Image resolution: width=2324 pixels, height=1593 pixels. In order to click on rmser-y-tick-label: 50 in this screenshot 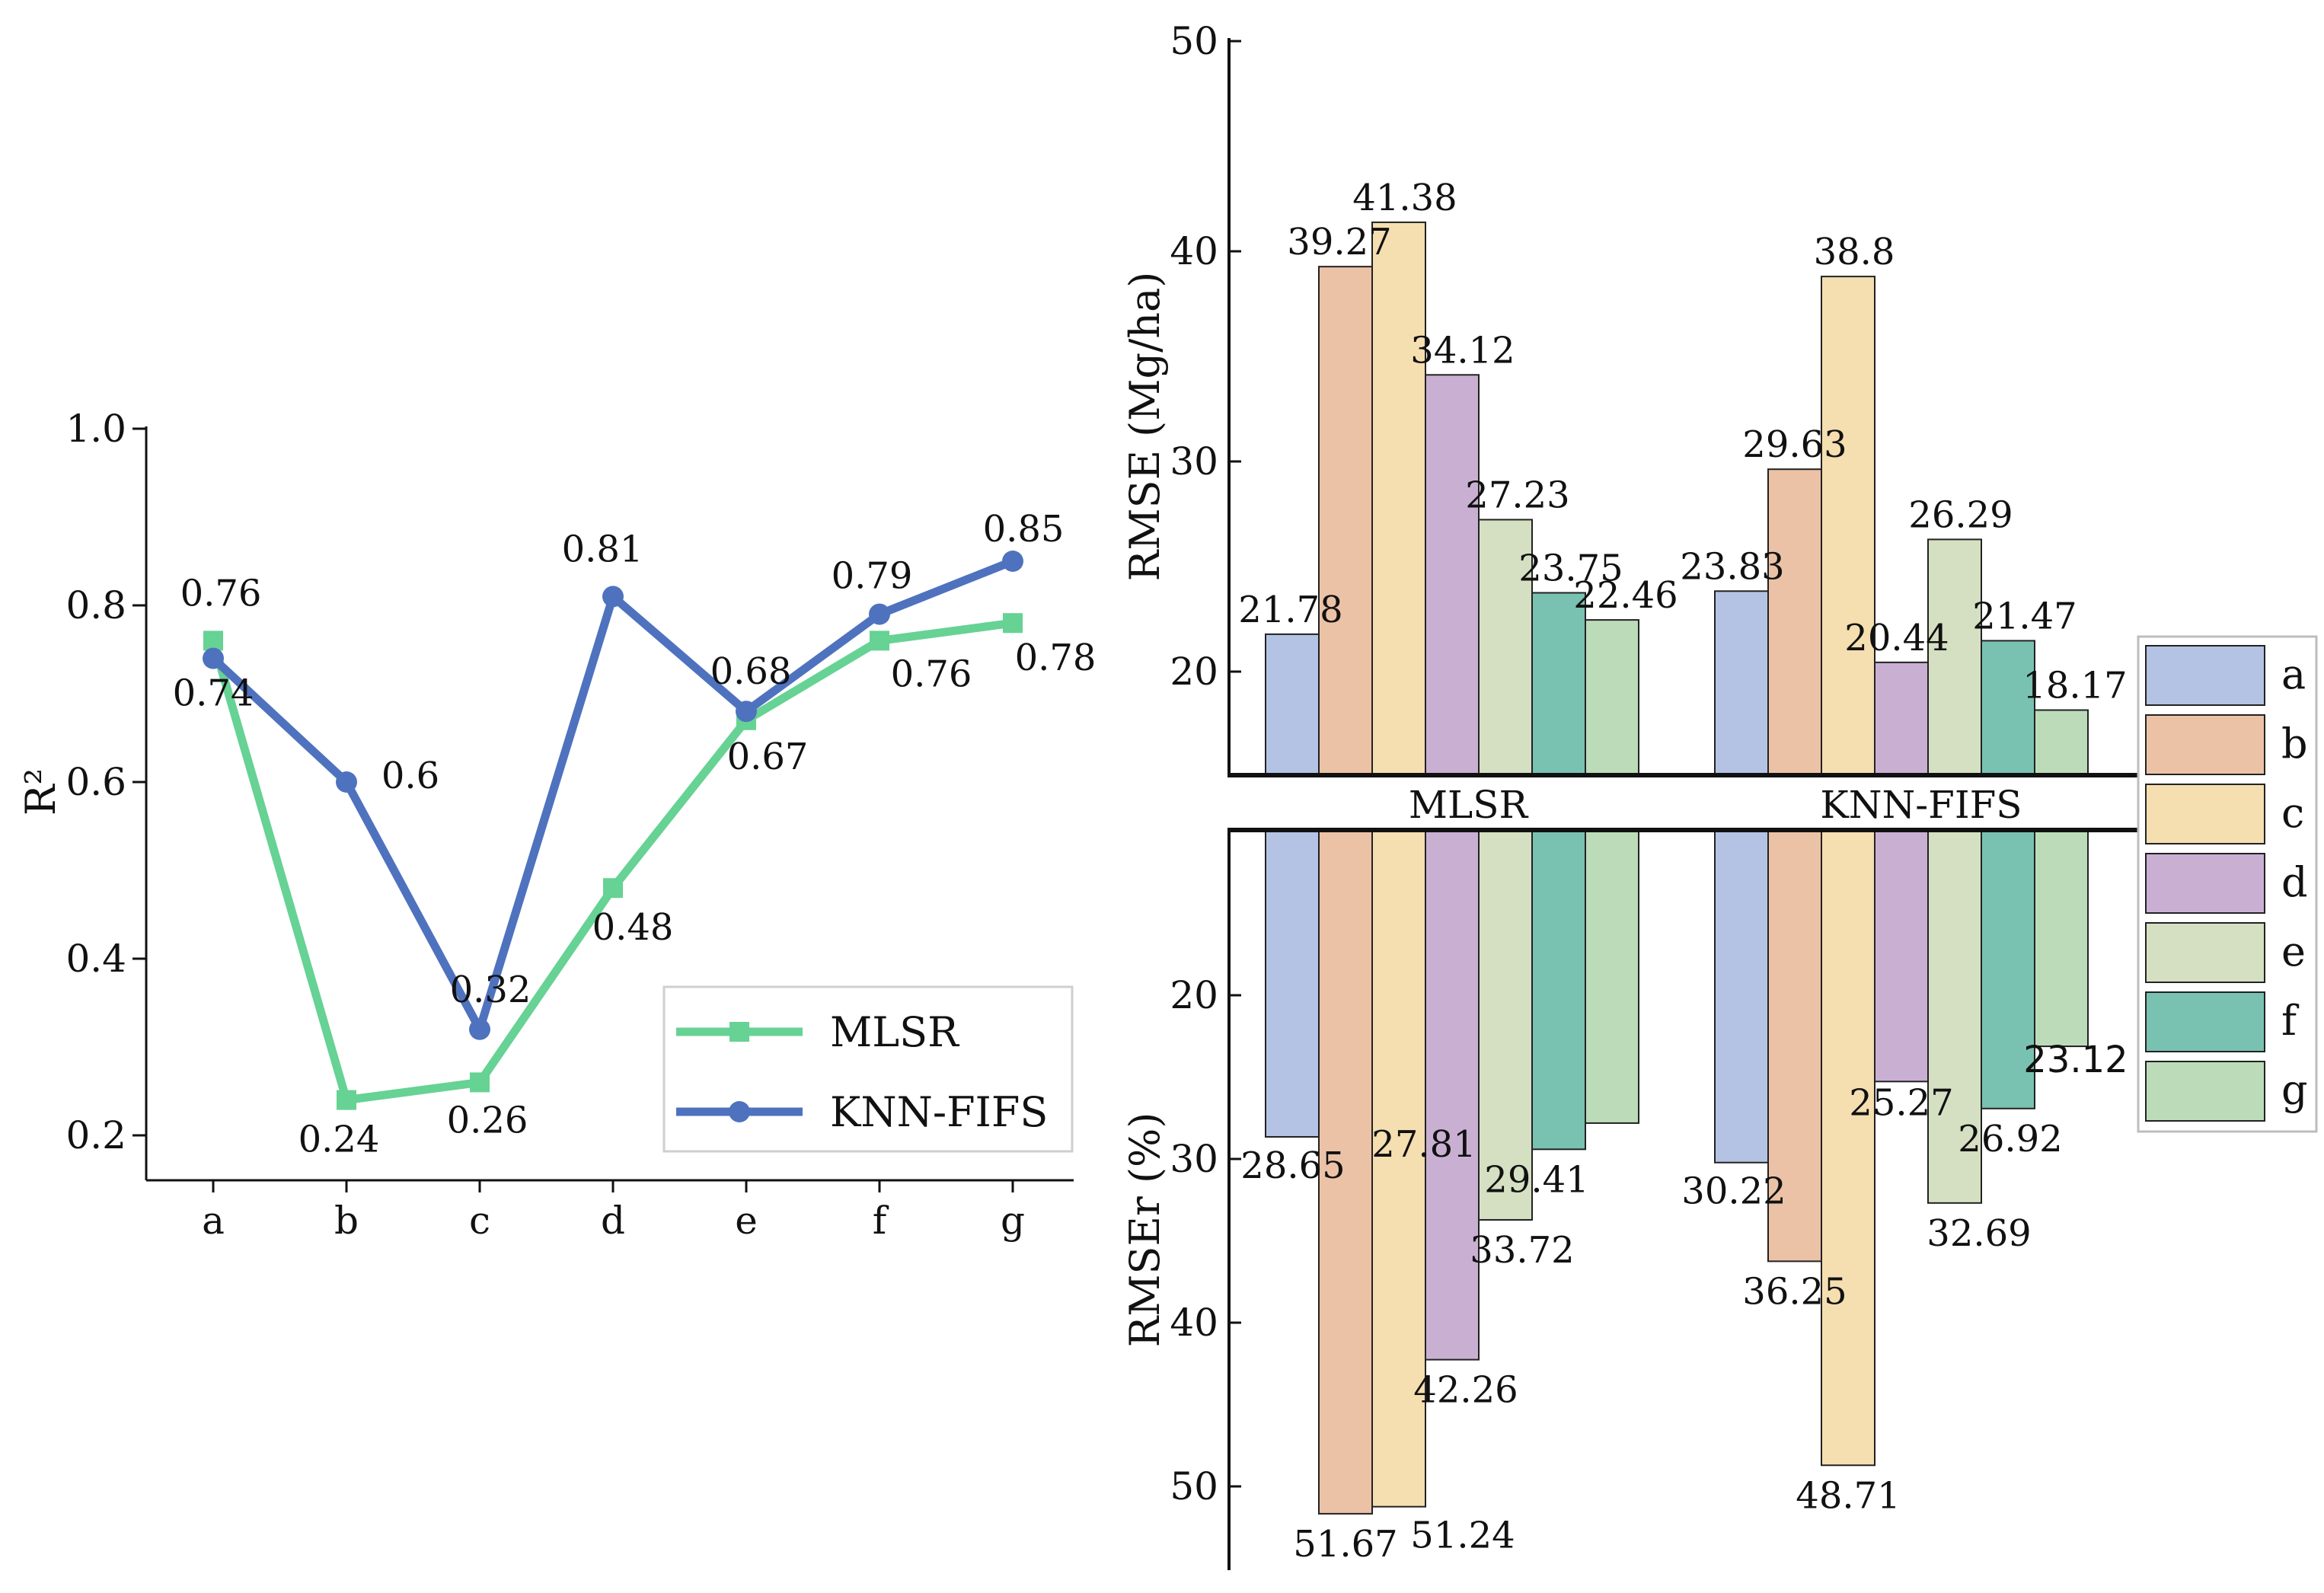, I will do `click(1194, 1486)`.